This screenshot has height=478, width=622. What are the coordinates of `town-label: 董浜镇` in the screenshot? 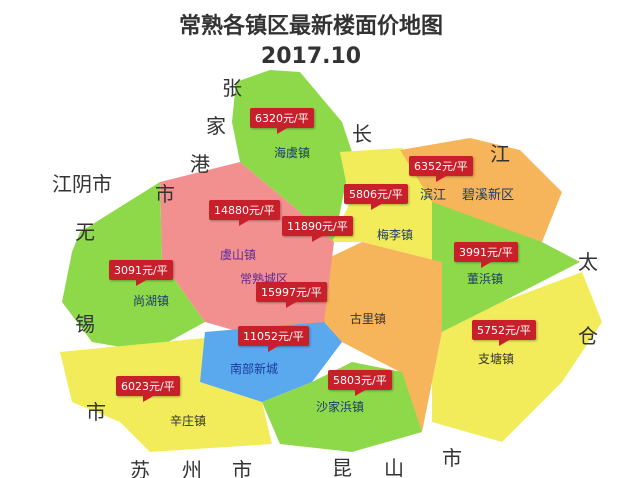 It's located at (485, 279).